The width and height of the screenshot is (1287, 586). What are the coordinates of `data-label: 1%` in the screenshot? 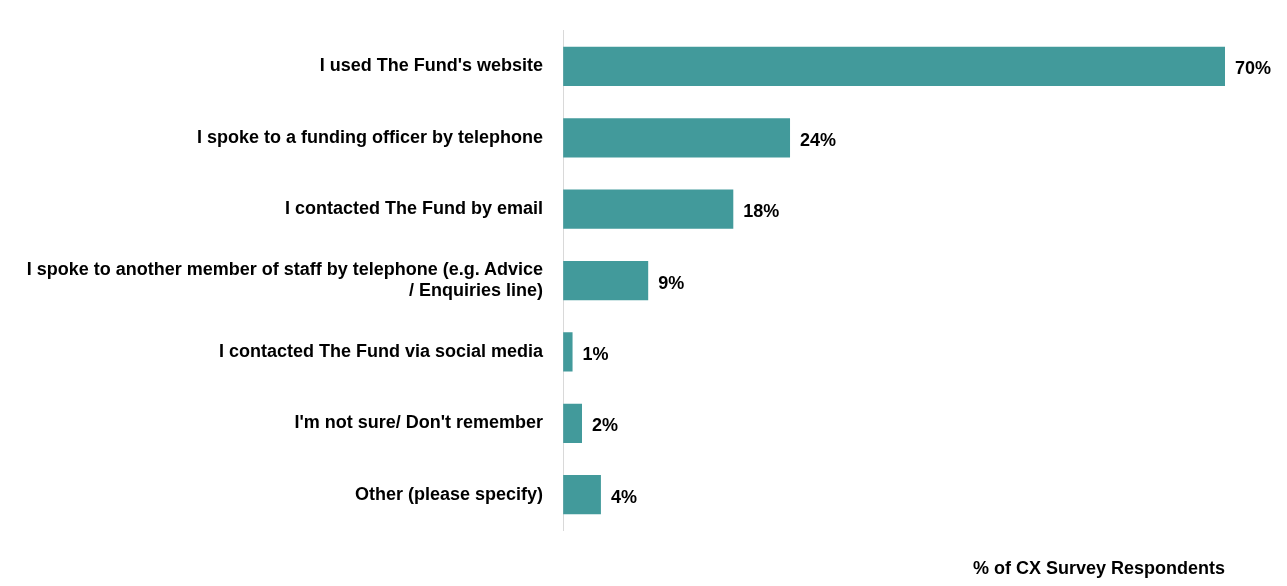 It's located at (595, 353).